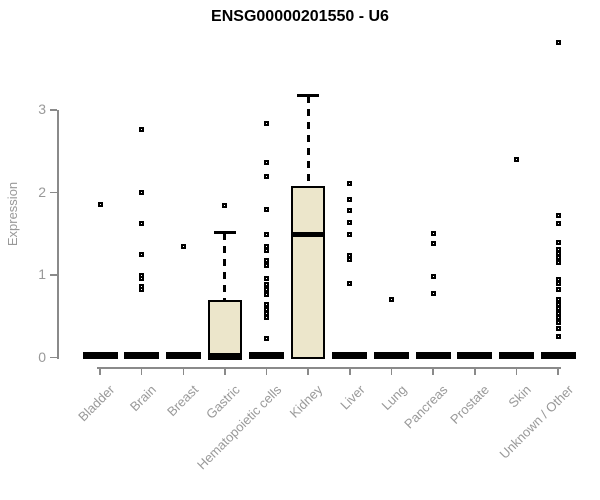 Image resolution: width=600 pixels, height=500 pixels. What do you see at coordinates (394, 398) in the screenshot?
I see `x-category-label: Lung` at bounding box center [394, 398].